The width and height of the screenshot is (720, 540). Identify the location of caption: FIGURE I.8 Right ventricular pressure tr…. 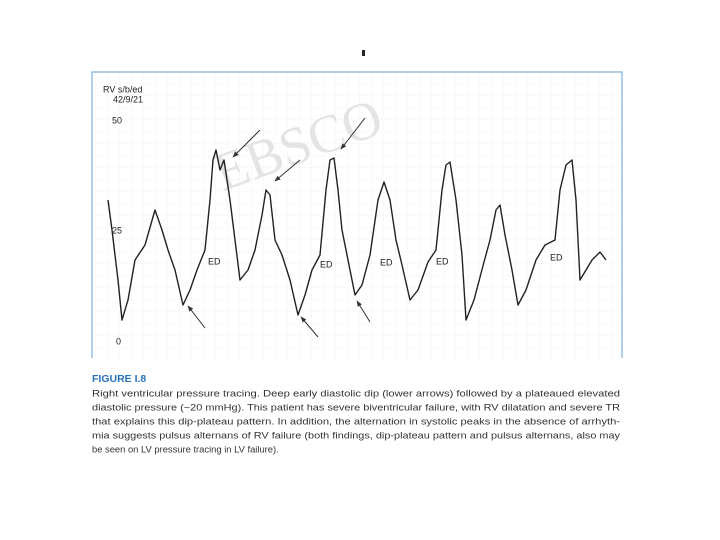
(356, 414).